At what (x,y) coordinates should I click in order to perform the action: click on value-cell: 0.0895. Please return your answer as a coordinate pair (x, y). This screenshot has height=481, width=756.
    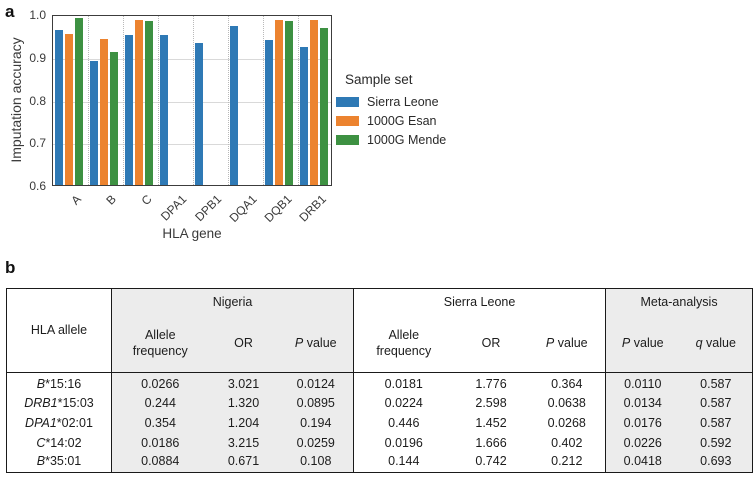
    Looking at the image, I should click on (316, 402).